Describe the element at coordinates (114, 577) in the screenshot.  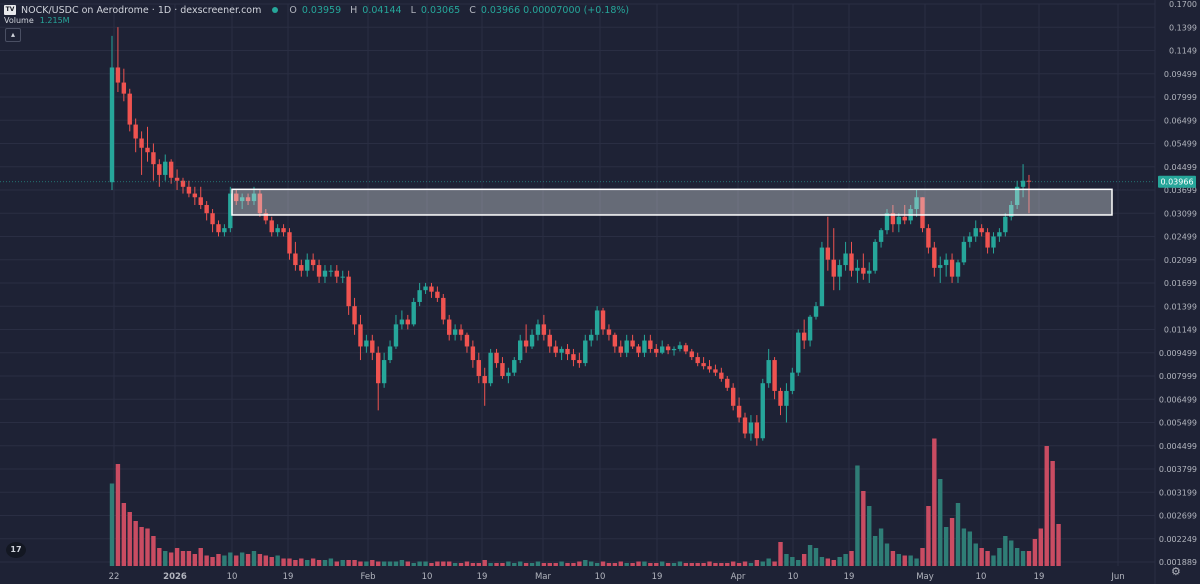
I see `x-tick-label: 22` at that location.